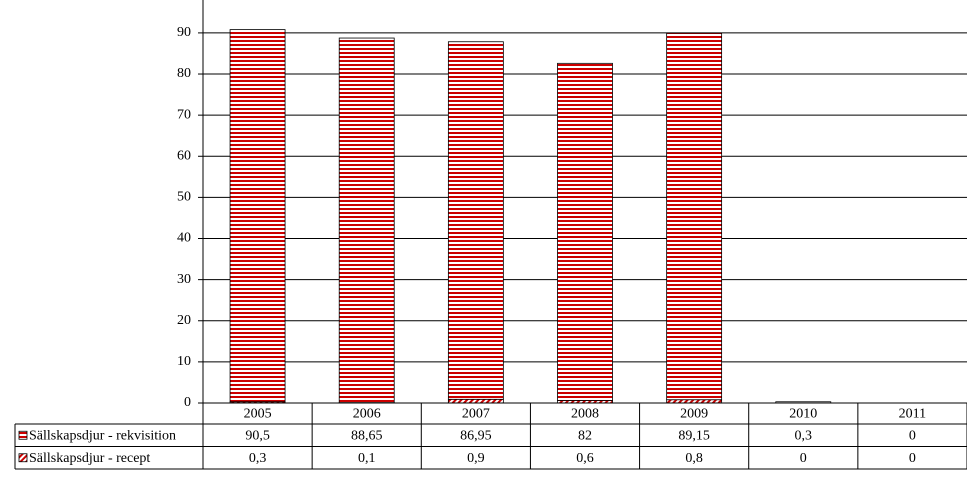  Describe the element at coordinates (367, 414) in the screenshot. I see `x-tick-label: 2006` at that location.